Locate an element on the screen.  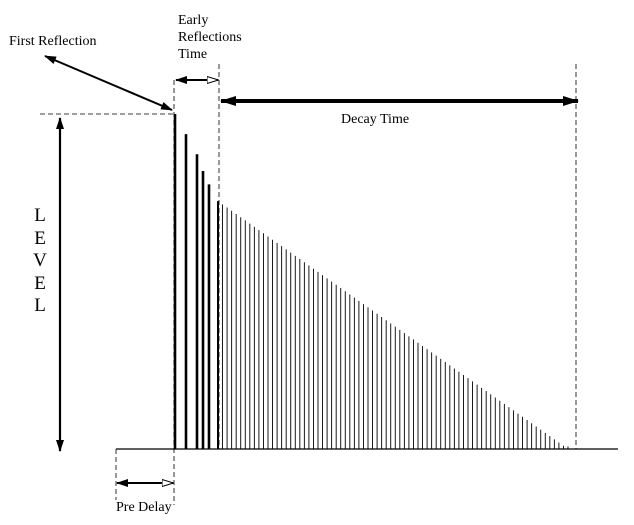
early-reflections-time-line-2: Reflections is located at coordinates (210, 37).